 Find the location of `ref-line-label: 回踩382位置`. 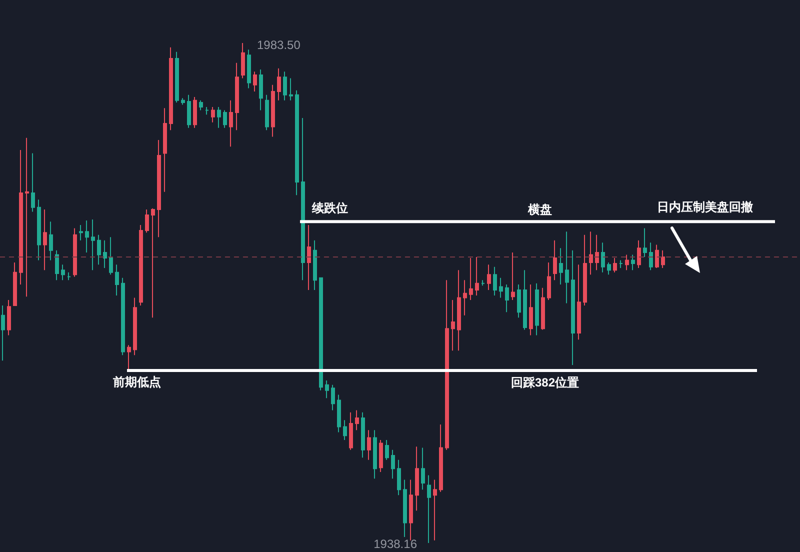

ref-line-label: 回踩382位置 is located at coordinates (545, 383).